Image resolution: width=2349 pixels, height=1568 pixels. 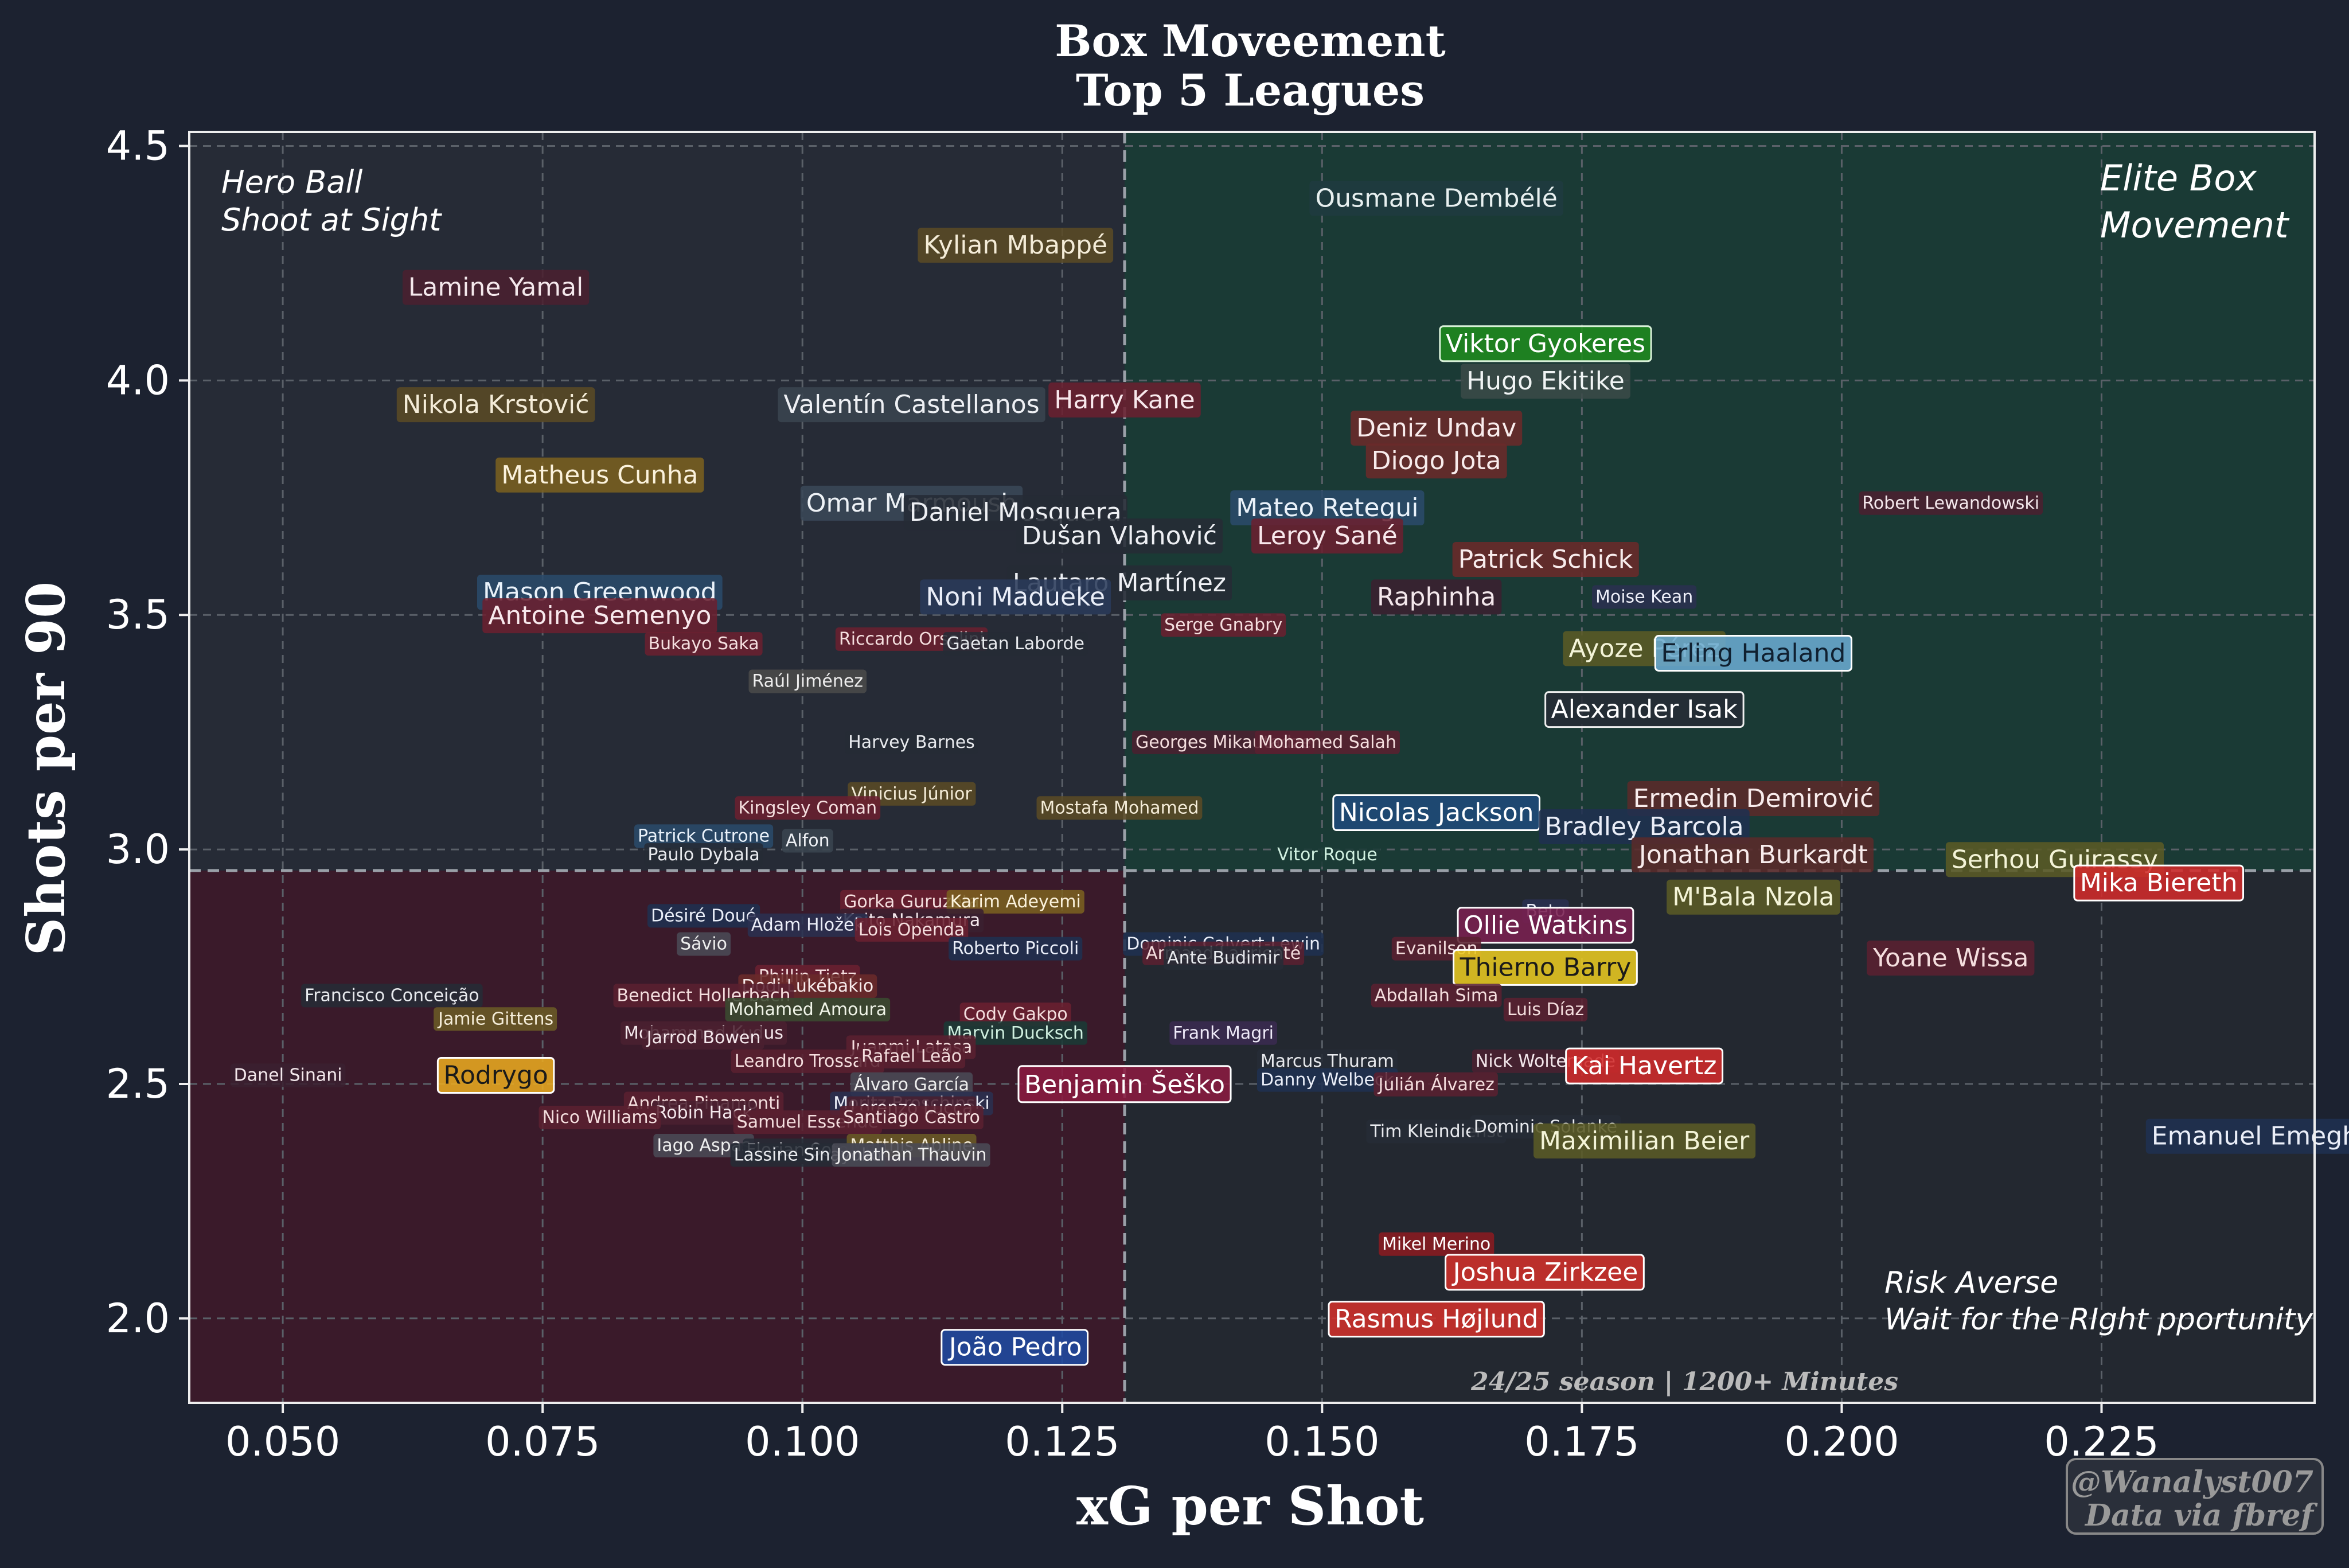 I want to click on data-point: Antoine Semenyo, so click(x=599, y=616).